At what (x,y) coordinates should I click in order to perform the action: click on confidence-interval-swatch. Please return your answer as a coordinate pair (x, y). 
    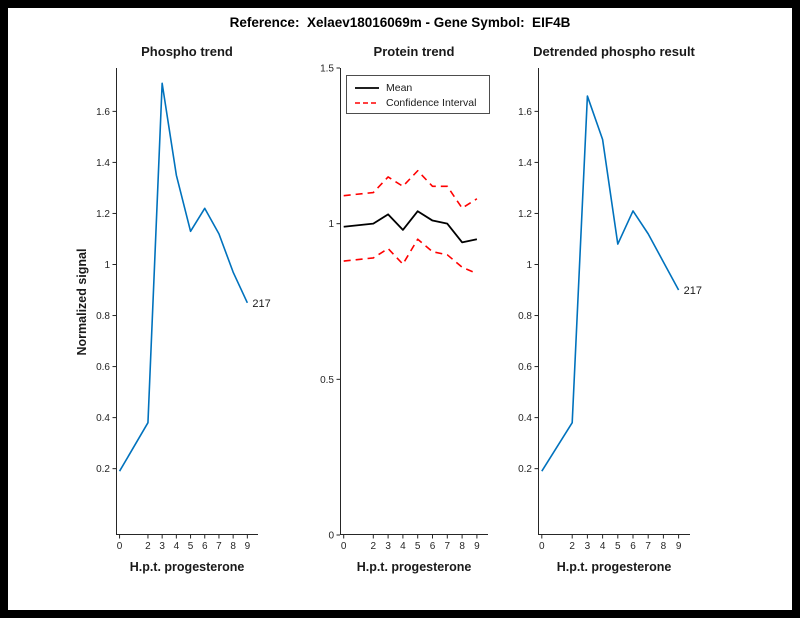
    Looking at the image, I should click on (367, 102).